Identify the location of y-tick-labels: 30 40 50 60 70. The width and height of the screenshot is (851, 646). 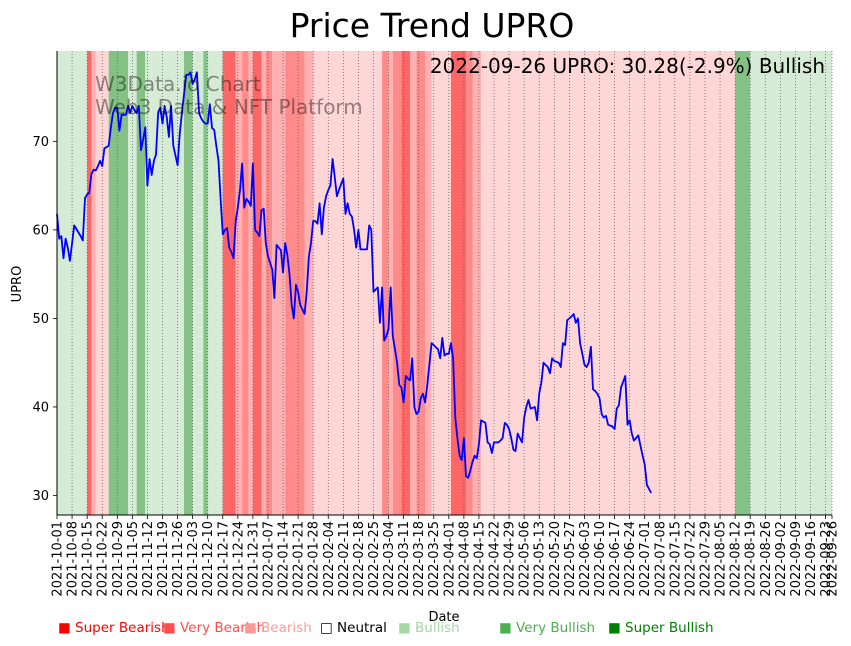
(44, 319).